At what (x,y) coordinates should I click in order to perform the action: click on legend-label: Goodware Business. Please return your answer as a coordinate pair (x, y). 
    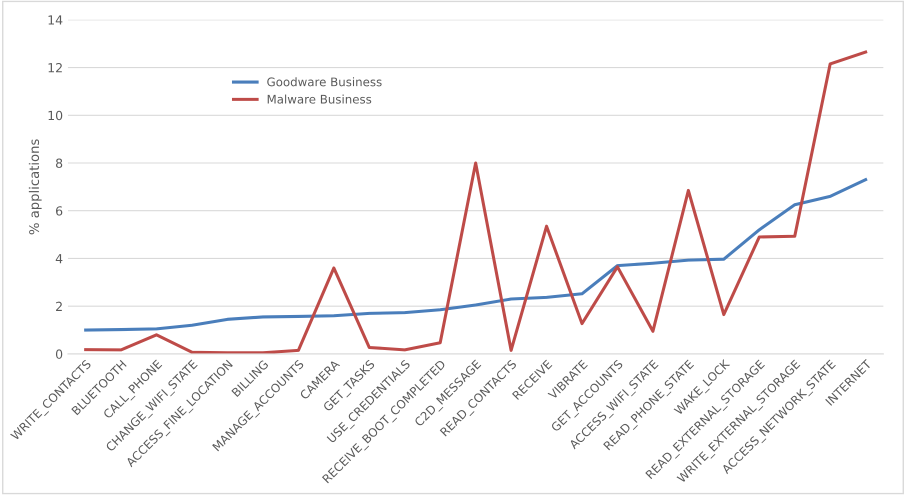
    Looking at the image, I should click on (324, 81).